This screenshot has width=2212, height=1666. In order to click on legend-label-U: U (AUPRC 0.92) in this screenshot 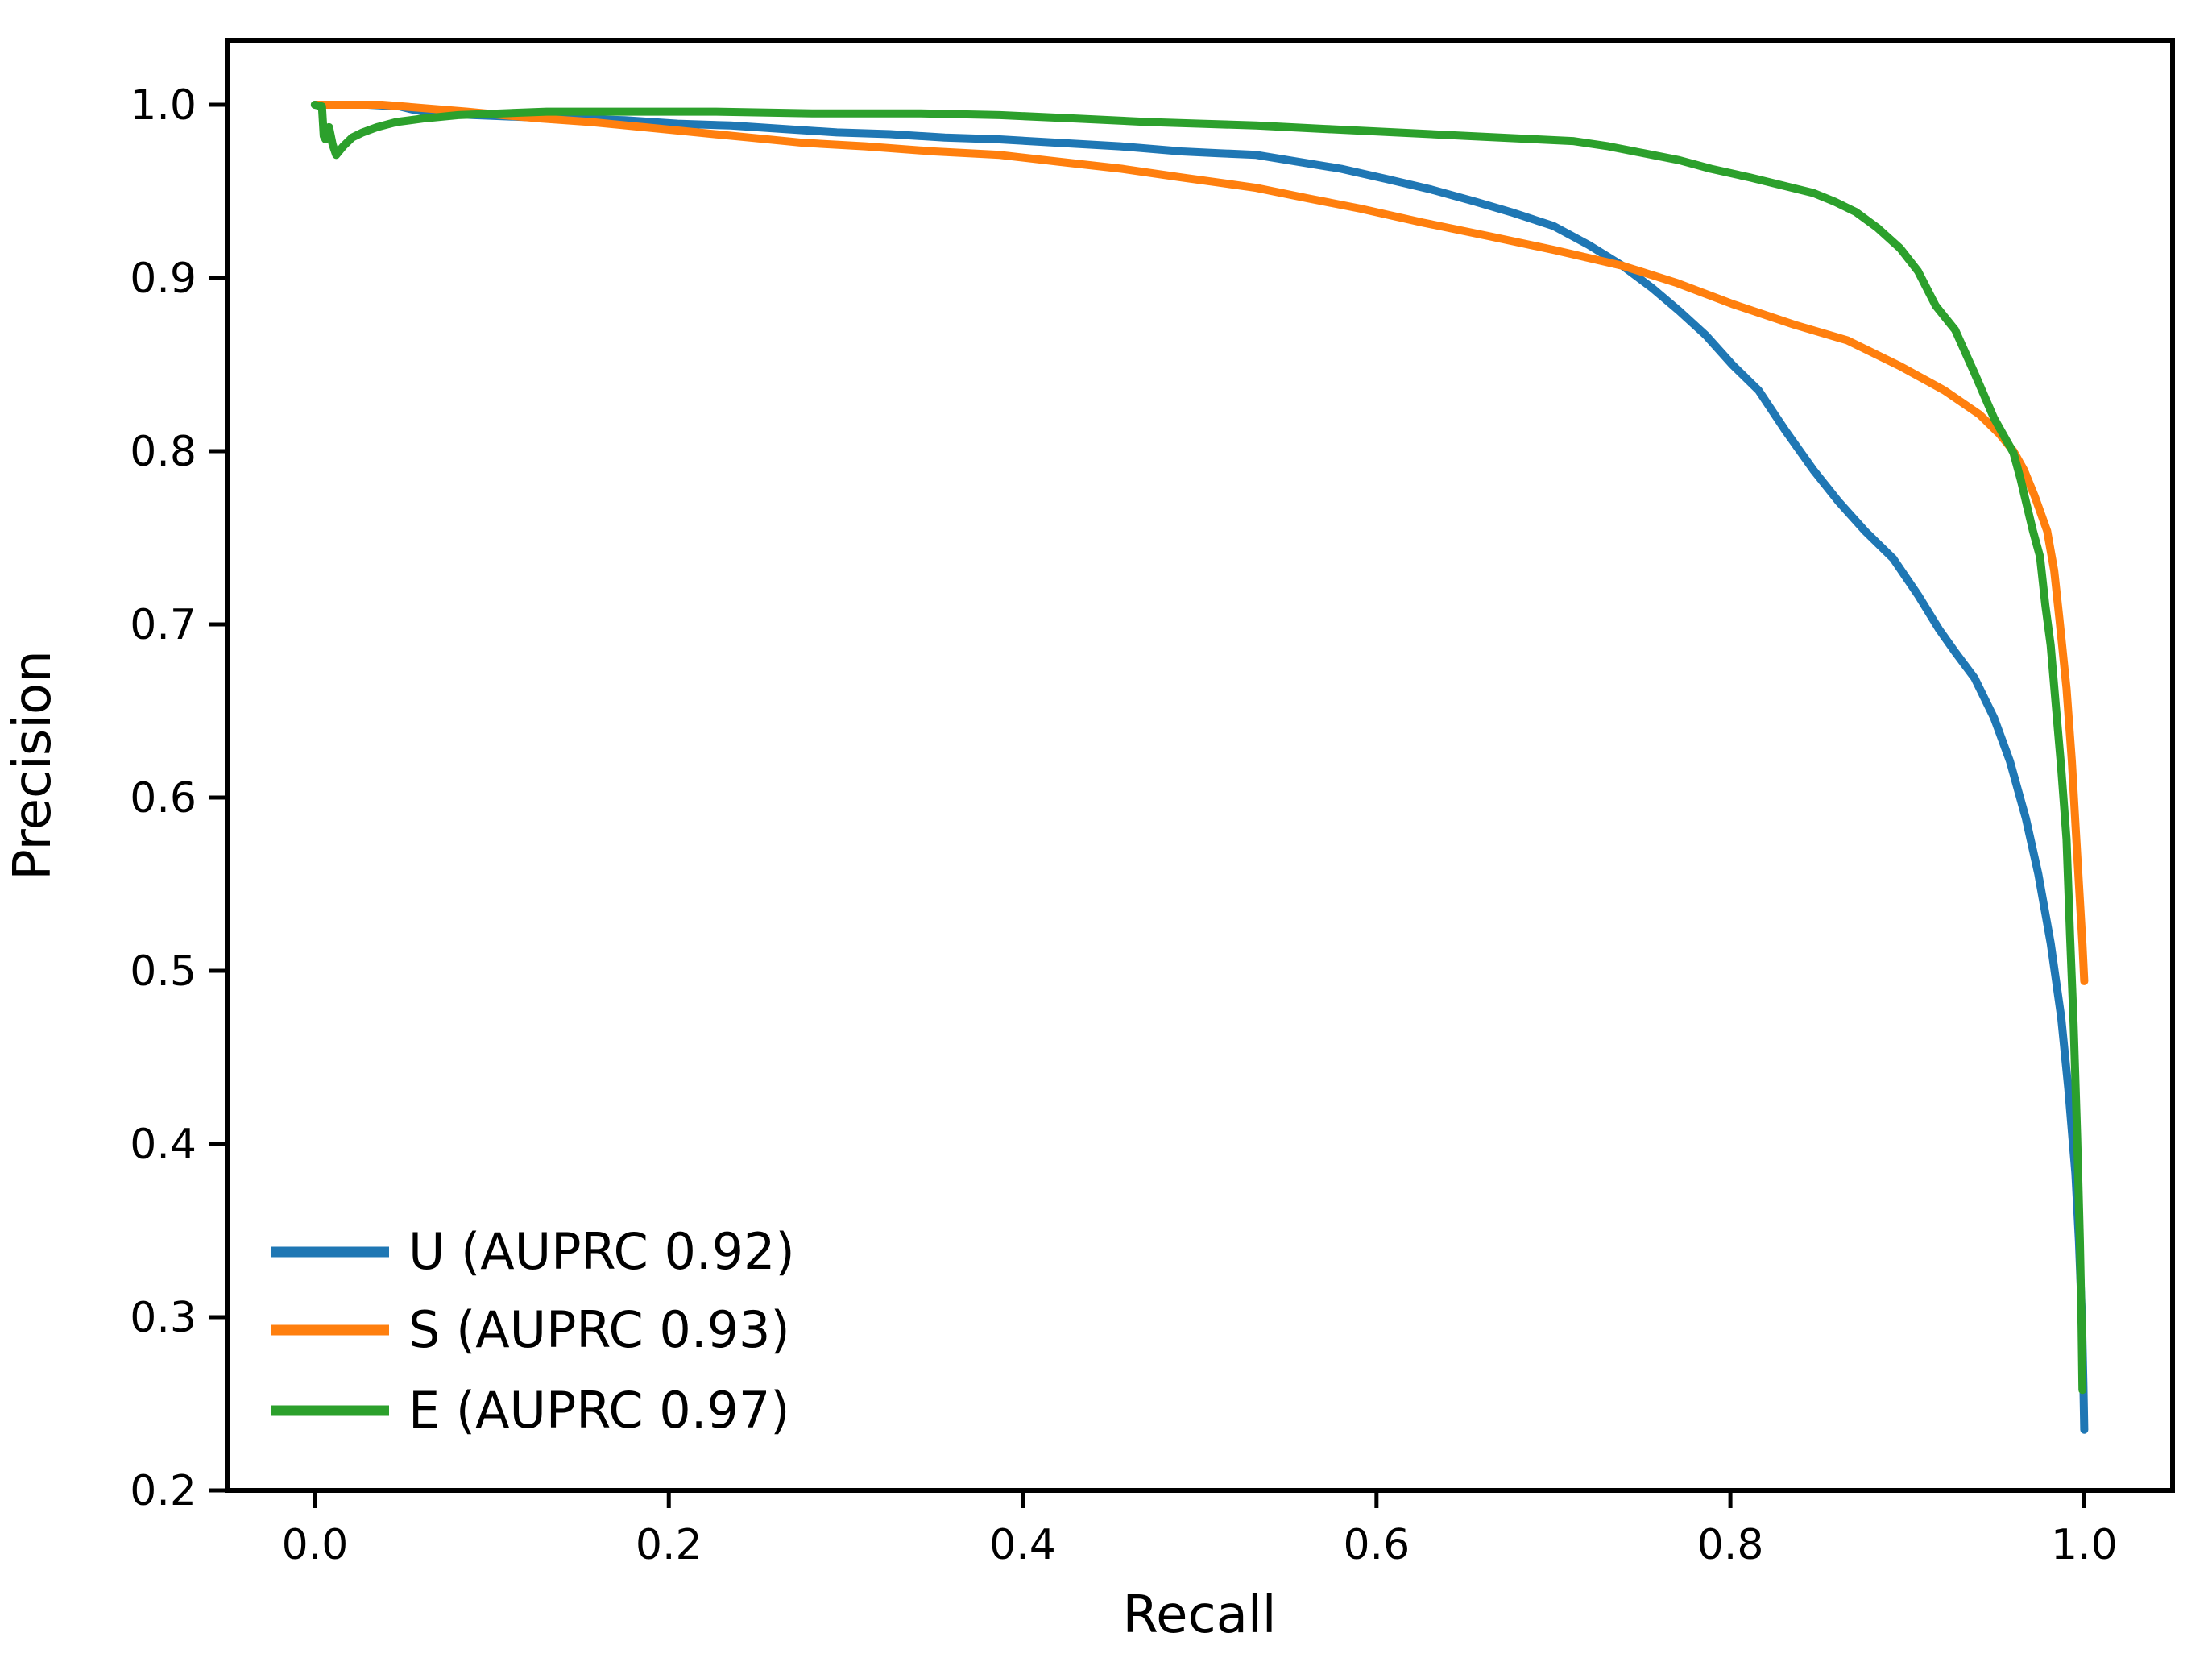, I will do `click(602, 1251)`.